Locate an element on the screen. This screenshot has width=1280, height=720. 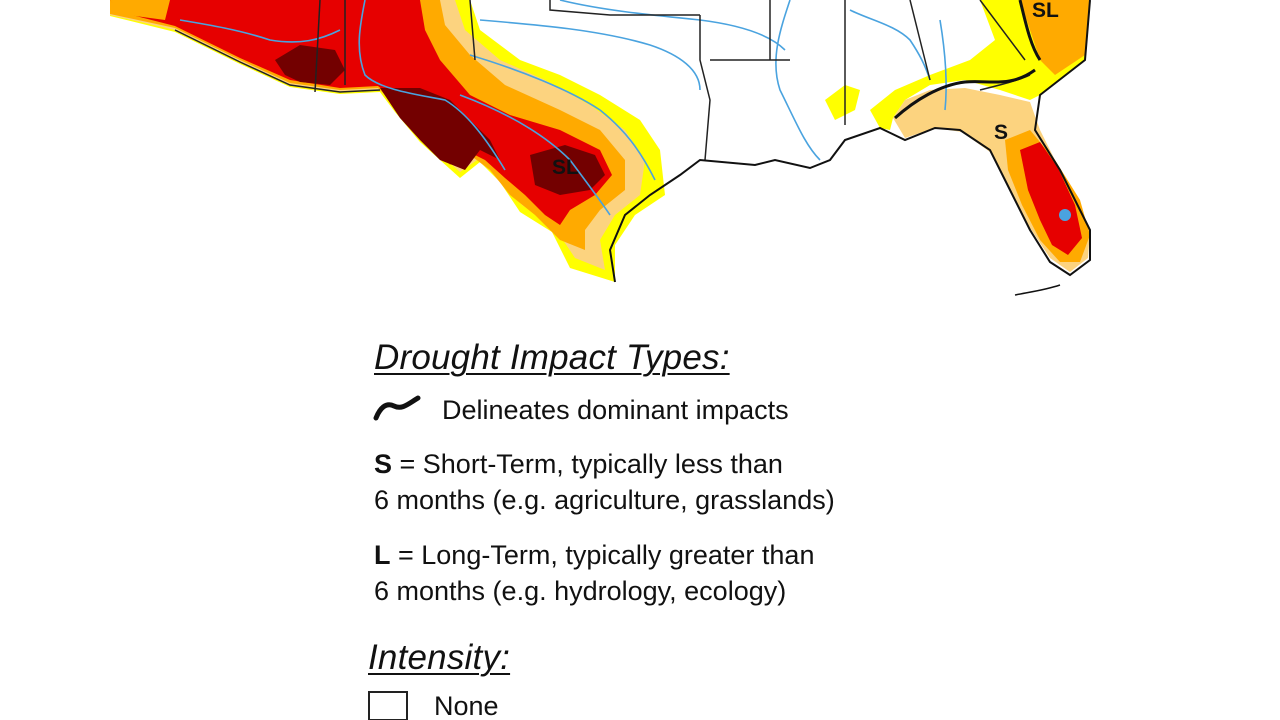
river-chattahoochee is located at coordinates (943, 65).